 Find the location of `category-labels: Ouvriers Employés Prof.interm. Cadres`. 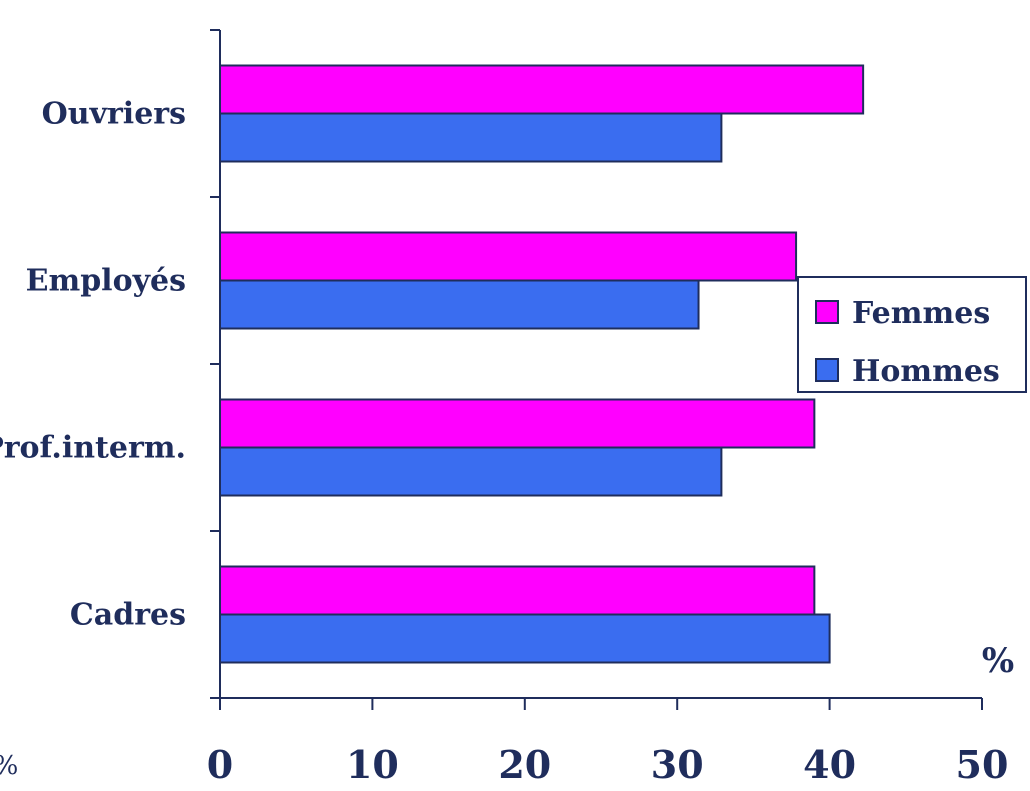

category-labels: Ouvriers Employés Prof.interm. Cadres is located at coordinates (93, 365).